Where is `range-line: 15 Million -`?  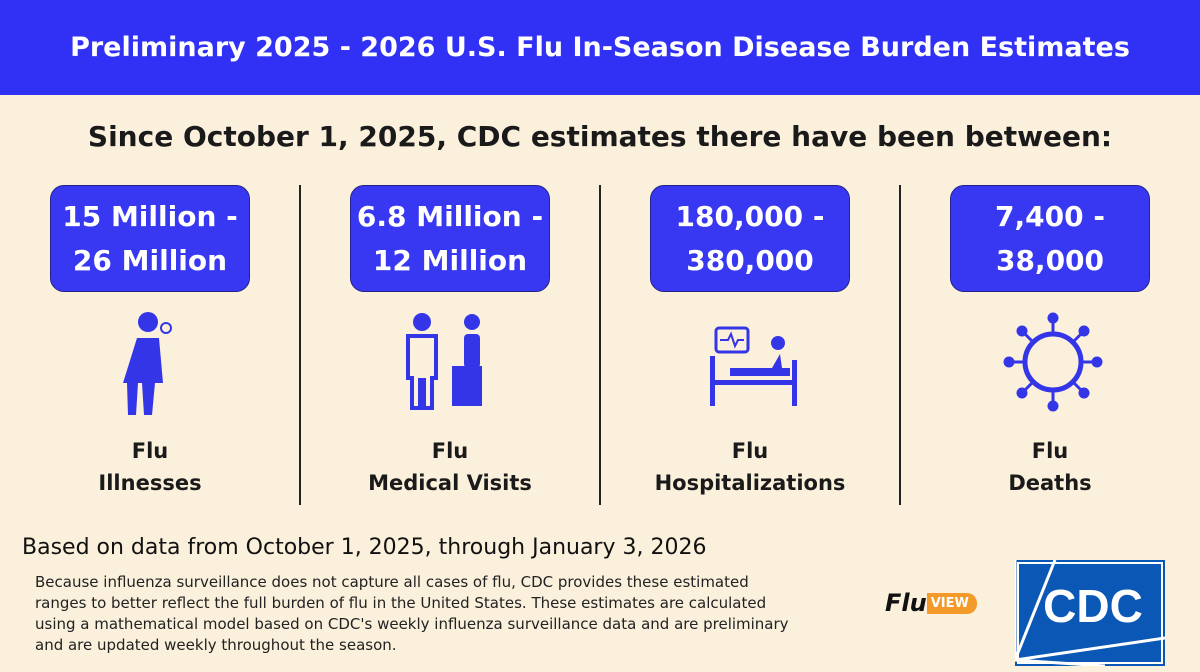 range-line: 15 Million - is located at coordinates (150, 216).